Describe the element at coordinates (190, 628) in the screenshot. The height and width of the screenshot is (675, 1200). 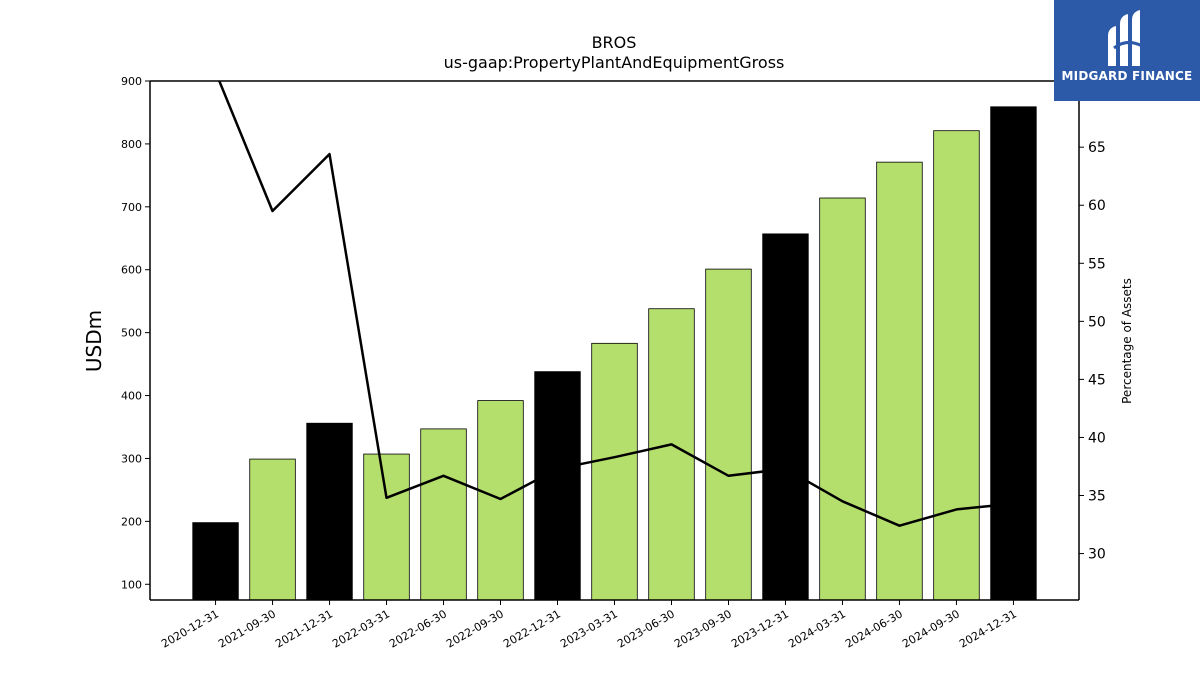
I see `x-tick-label: 2020-12-31` at that location.